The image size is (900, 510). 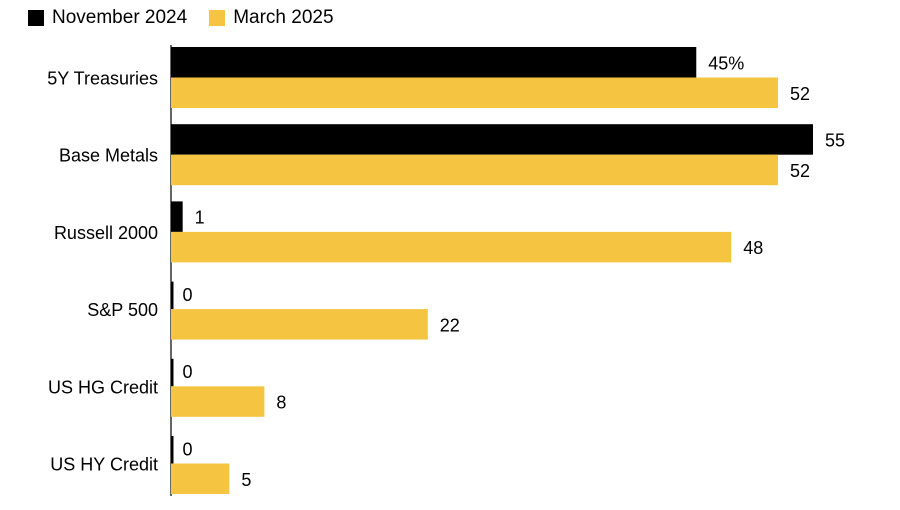 What do you see at coordinates (103, 387) in the screenshot?
I see `category-label-us-hg-credit: US HG Credit` at bounding box center [103, 387].